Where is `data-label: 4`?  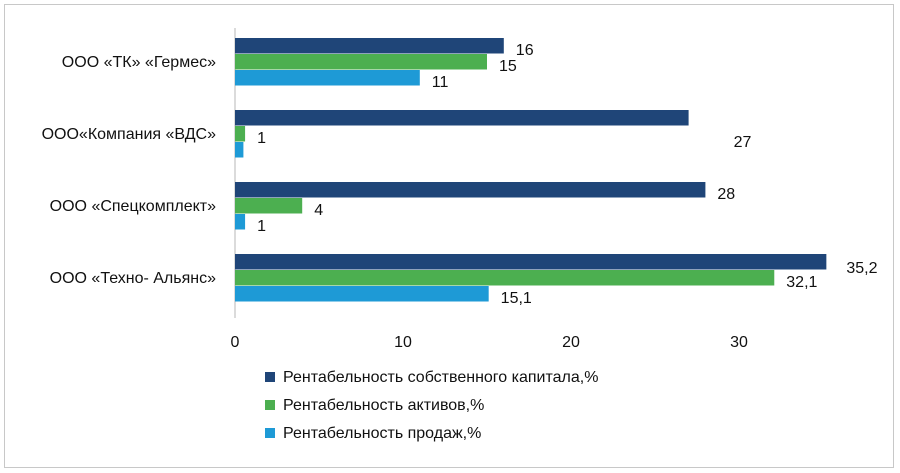
data-label: 4 is located at coordinates (318, 210).